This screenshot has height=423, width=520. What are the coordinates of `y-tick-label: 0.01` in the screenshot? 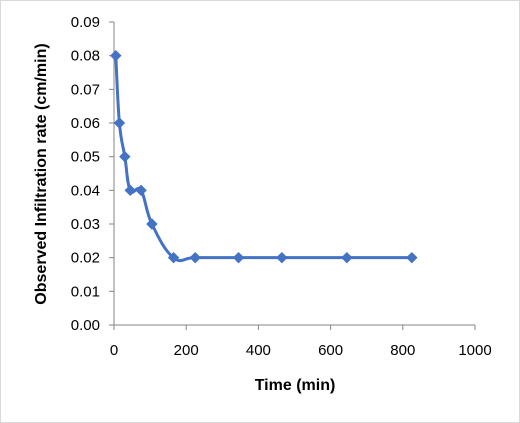 It's located at (85, 291).